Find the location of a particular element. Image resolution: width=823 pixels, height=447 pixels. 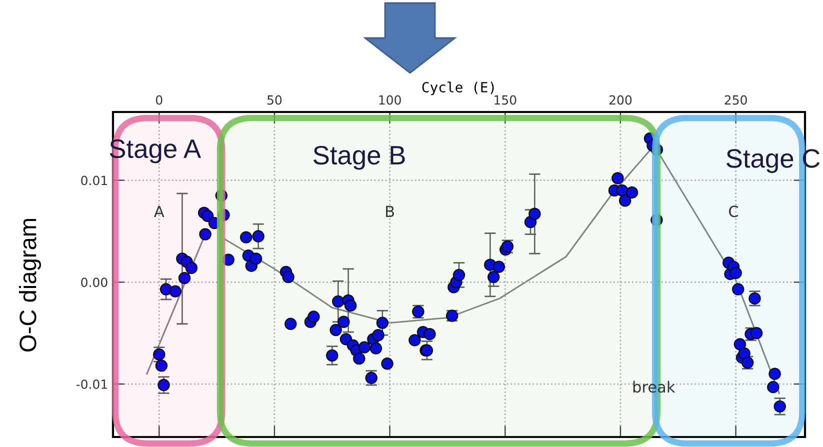

annotation: A is located at coordinates (159, 211).